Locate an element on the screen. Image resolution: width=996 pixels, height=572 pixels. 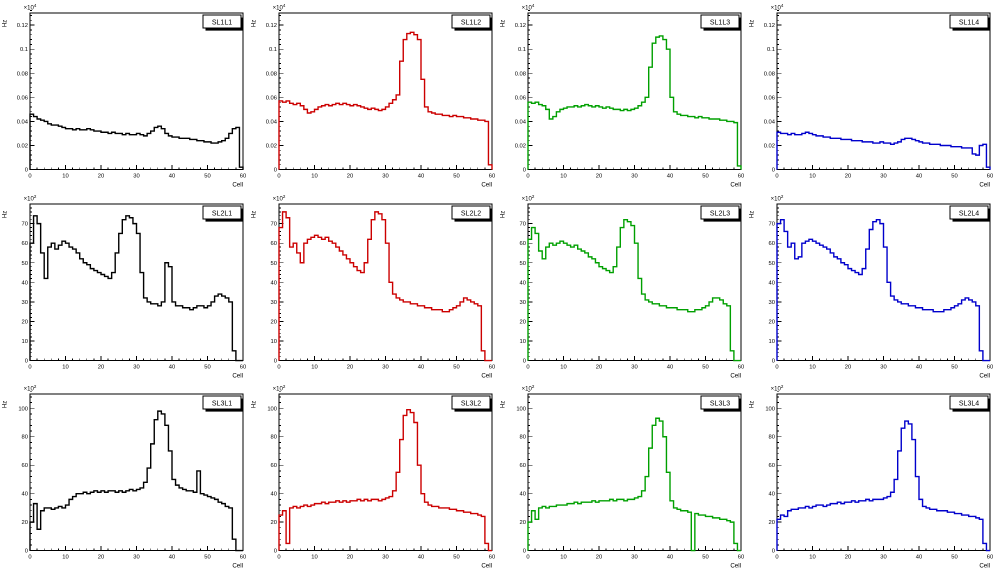
y-axis-exponent: ×10² is located at coordinates (777, 198).